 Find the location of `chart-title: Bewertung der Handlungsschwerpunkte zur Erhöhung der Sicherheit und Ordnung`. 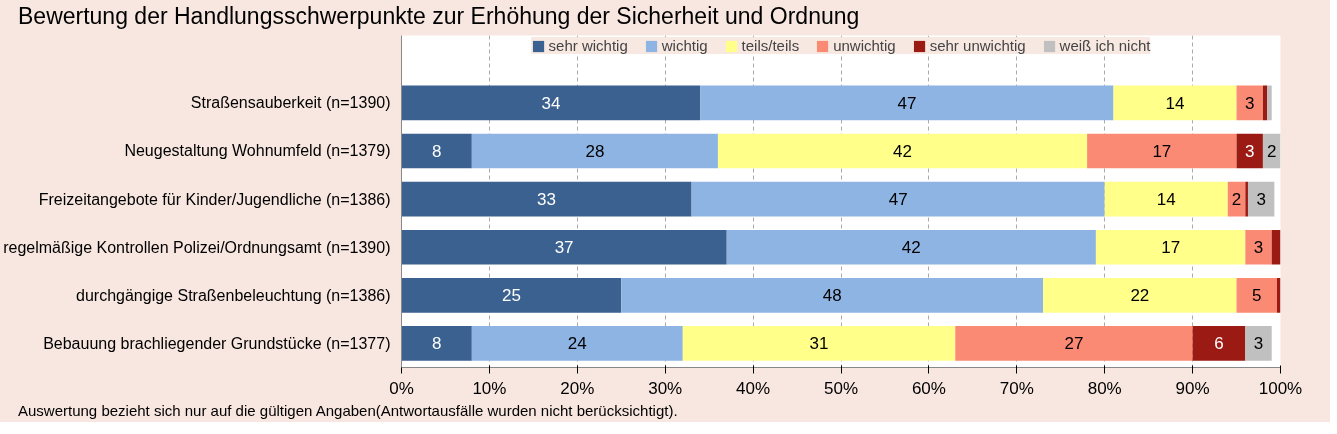

chart-title: Bewertung der Handlungsschwerpunkte zur Erhöhung der Sicherheit und Ordnung is located at coordinates (439, 16).